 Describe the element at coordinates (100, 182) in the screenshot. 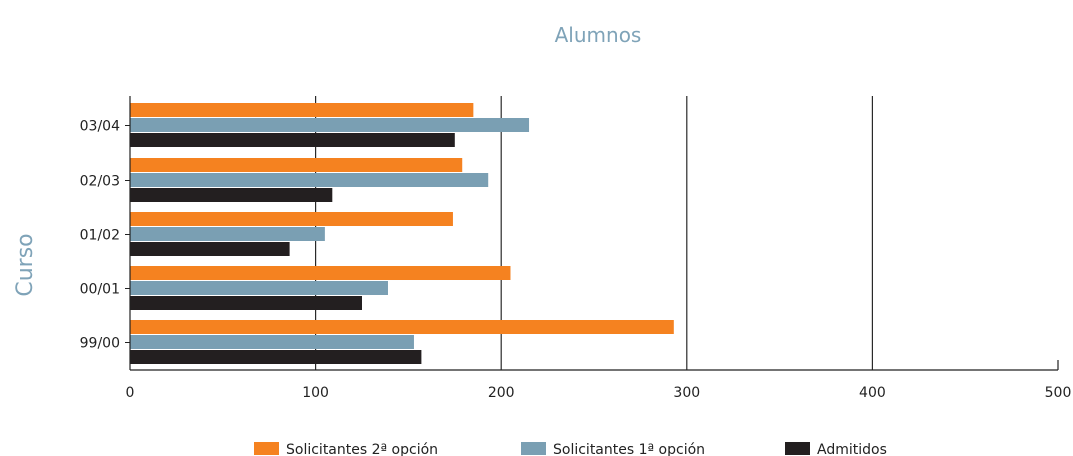

I see `y-tick-label: 02/03` at that location.